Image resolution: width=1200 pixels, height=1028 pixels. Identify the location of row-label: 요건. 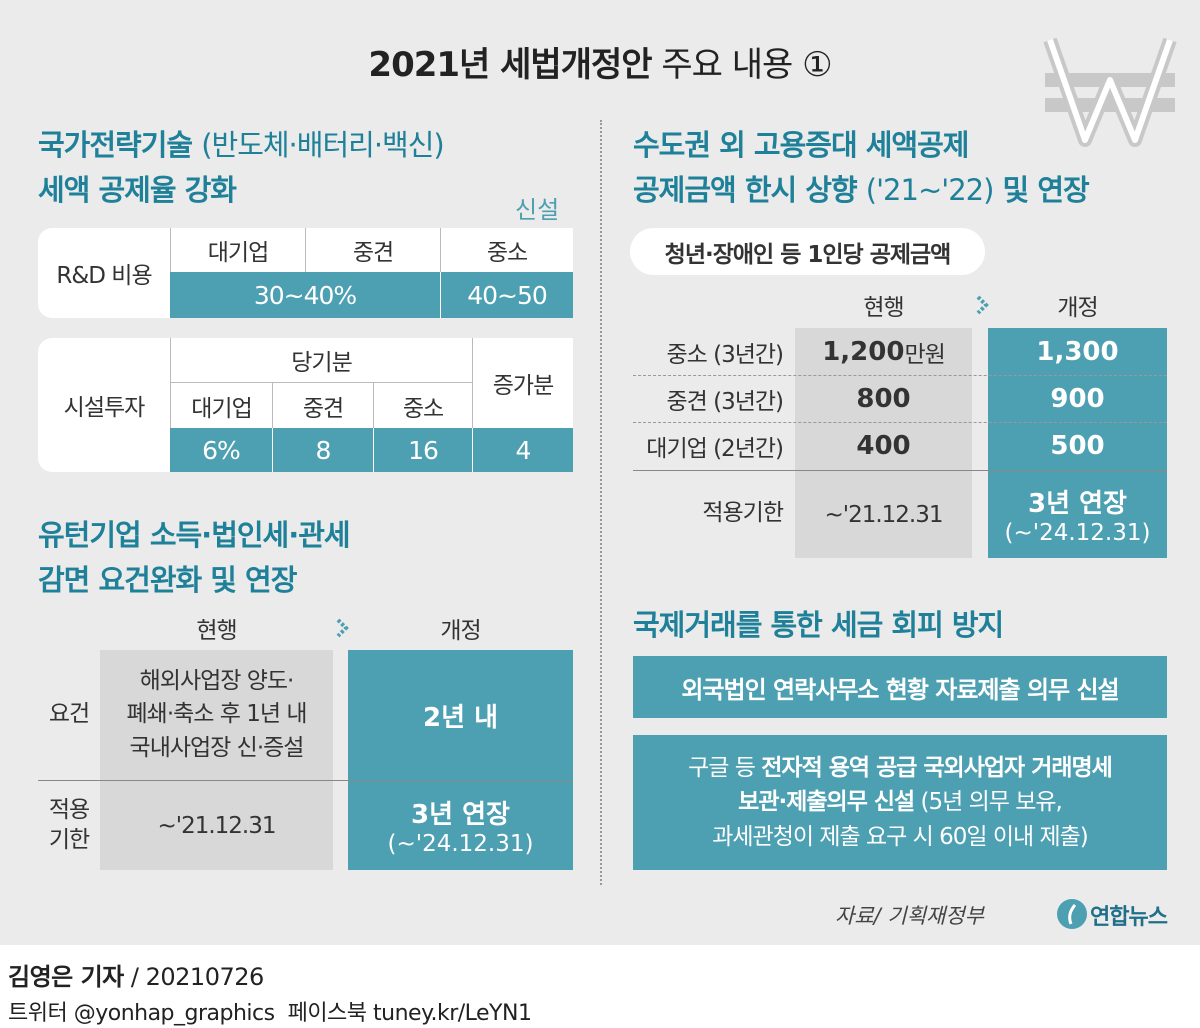
(69, 714).